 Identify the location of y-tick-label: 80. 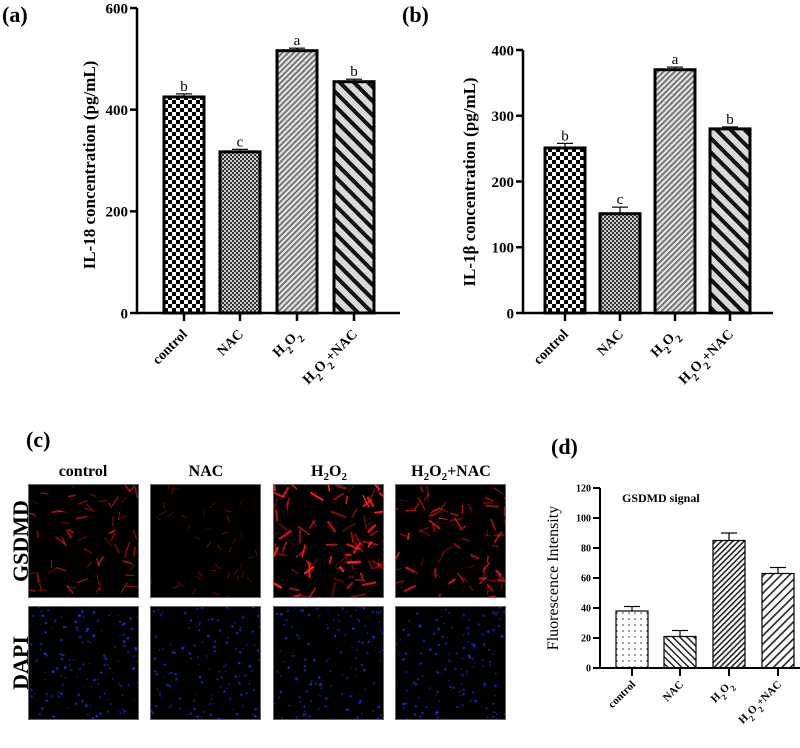
(586, 549).